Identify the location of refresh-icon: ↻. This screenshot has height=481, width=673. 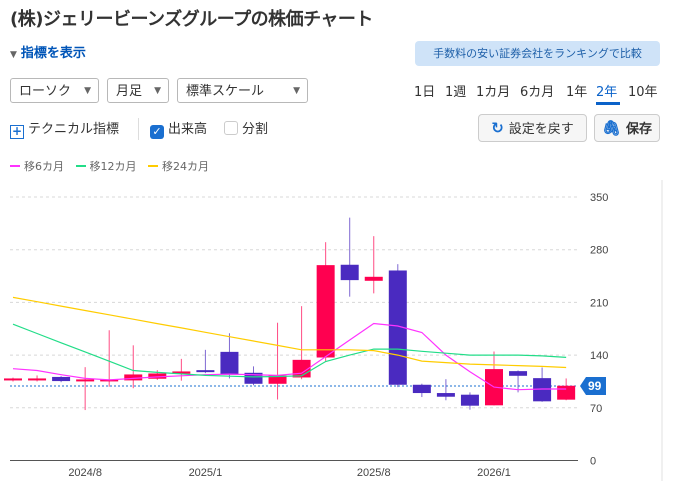
(497, 128).